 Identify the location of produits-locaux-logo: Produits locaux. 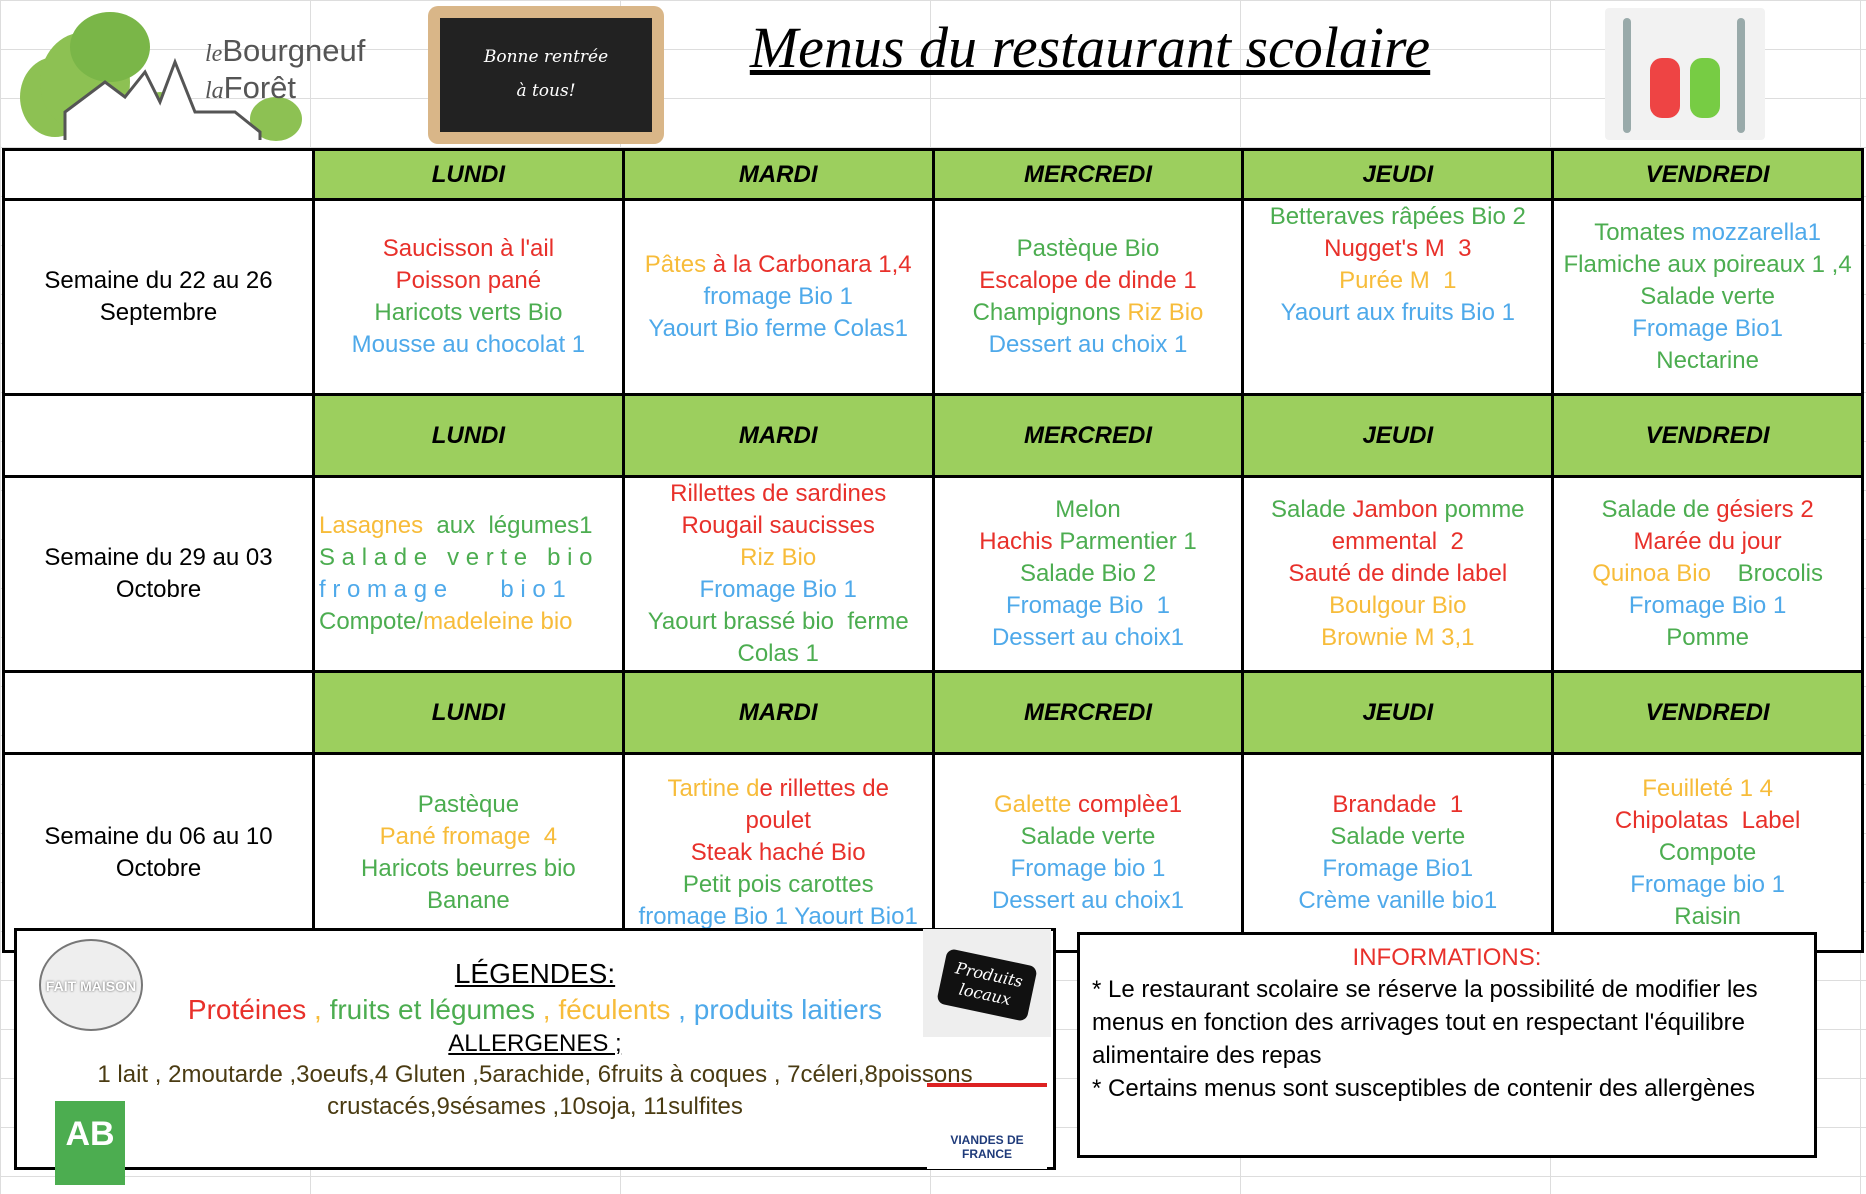
(987, 983).